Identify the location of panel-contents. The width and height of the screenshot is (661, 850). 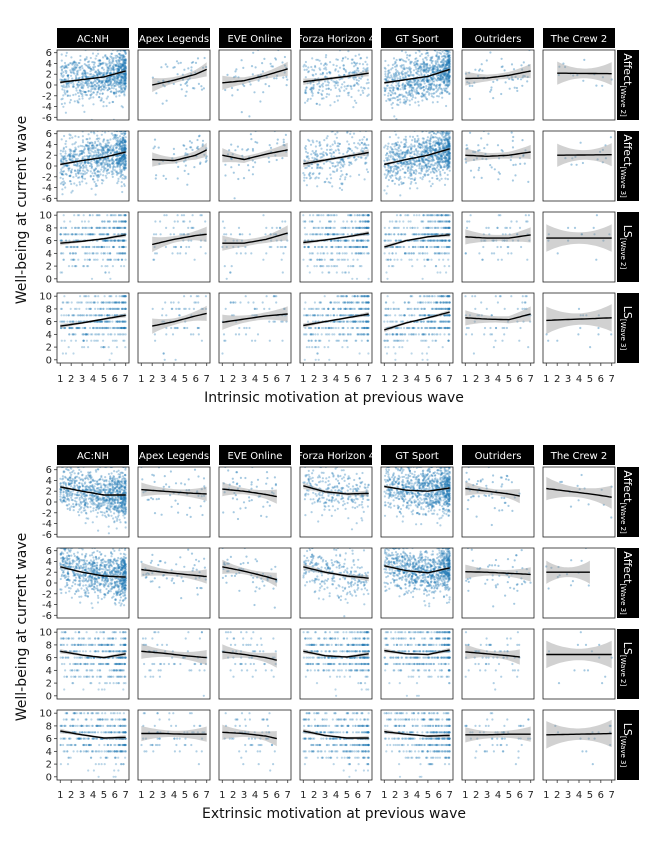
(180, 160).